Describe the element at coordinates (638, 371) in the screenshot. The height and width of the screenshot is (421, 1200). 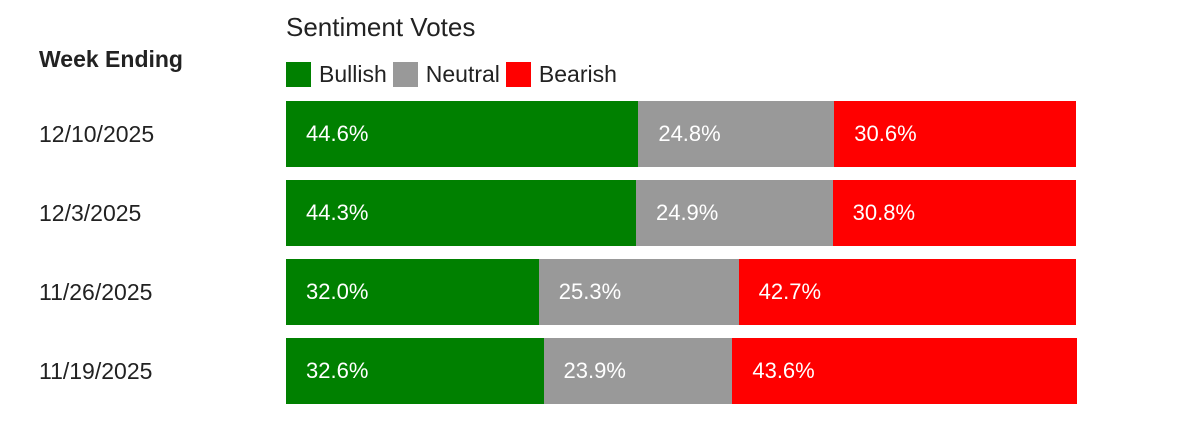
I see `bar-segment-neutral: 23.9%` at that location.